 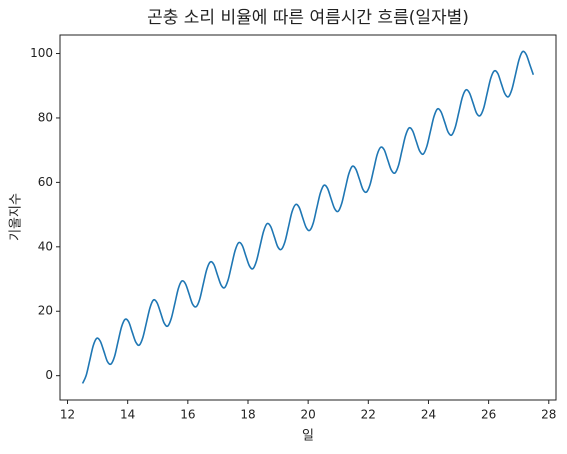 I want to click on x-tick-label: 24, so click(x=428, y=415).